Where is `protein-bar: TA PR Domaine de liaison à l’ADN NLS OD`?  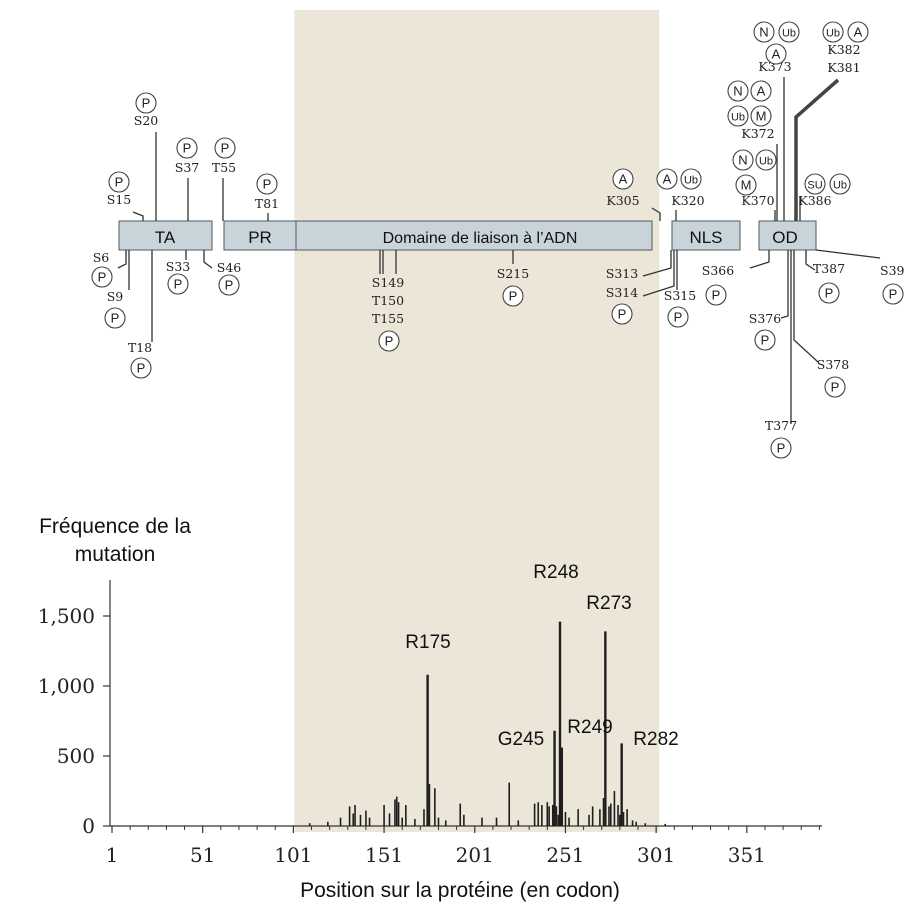
protein-bar: TA PR Domaine de liaison à l’ADN NLS OD is located at coordinates (467, 235).